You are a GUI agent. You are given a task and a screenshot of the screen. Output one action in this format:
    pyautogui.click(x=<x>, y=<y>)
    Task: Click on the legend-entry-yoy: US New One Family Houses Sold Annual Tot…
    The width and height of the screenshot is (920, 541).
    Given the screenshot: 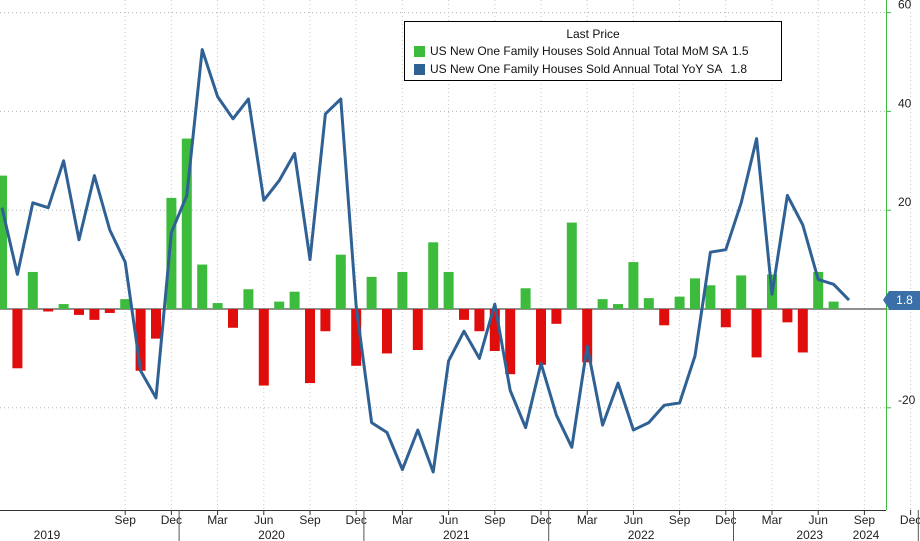 What is the action you would take?
    pyautogui.click(x=580, y=69)
    